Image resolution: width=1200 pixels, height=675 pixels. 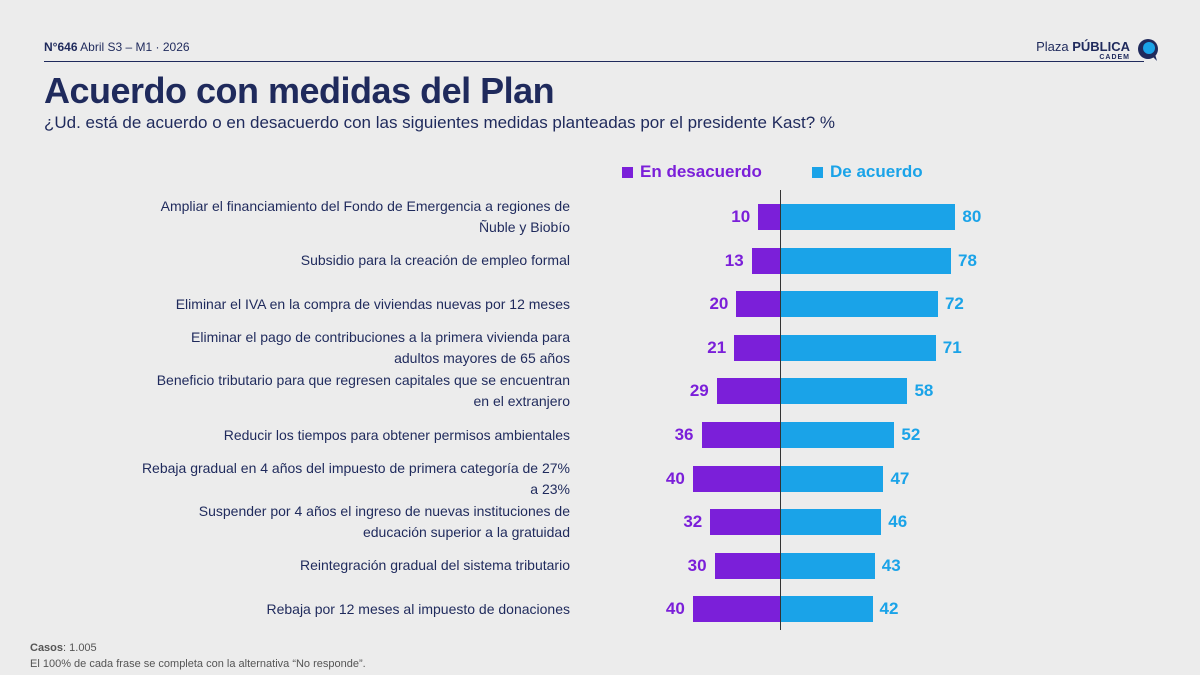 I want to click on header-divider, so click(x=594, y=61).